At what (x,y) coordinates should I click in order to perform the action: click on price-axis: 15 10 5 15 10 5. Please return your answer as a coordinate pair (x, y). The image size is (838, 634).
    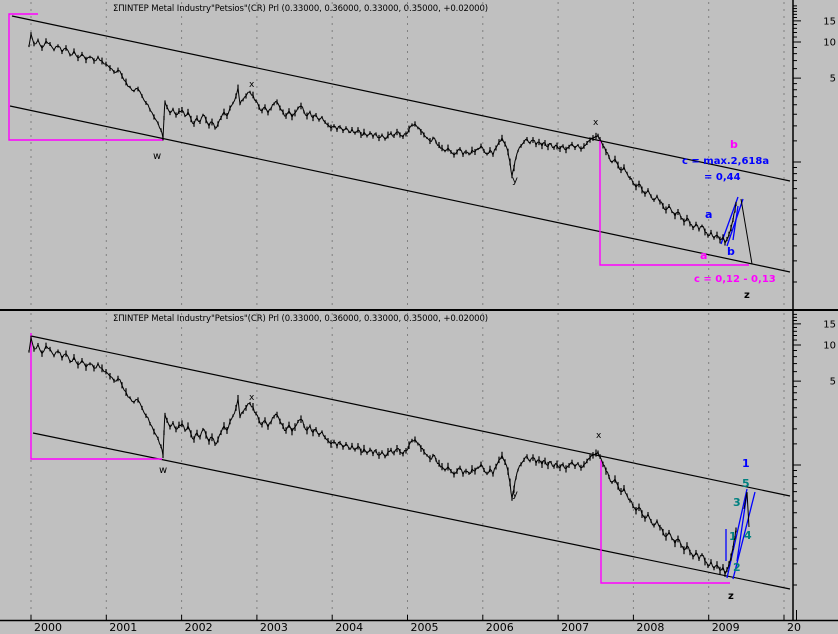
    Looking at the image, I should click on (814, 295).